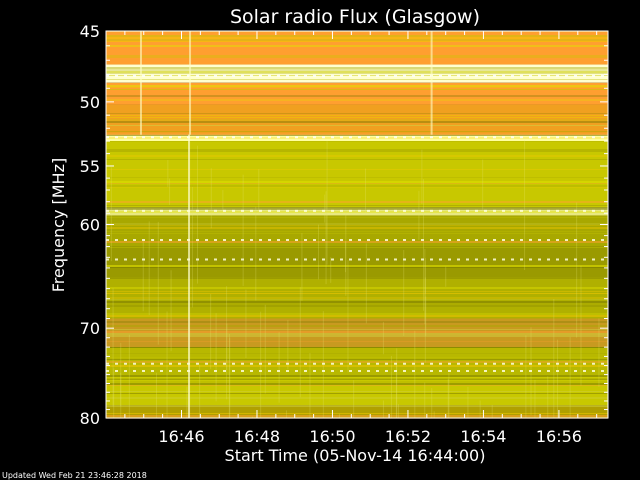 The height and width of the screenshot is (480, 640). Describe the element at coordinates (483, 436) in the screenshot. I see `x-tick-label: 16:54` at that location.